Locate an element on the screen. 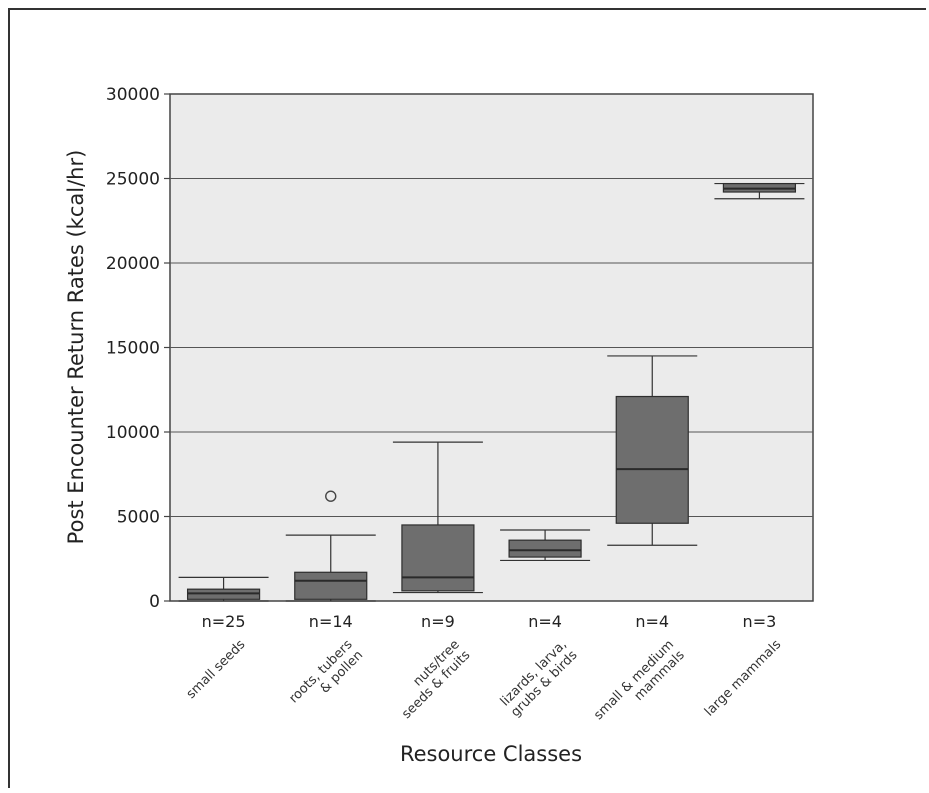 This screenshot has height=793, width=929. y-tick-label: 15000 is located at coordinates (133, 349).